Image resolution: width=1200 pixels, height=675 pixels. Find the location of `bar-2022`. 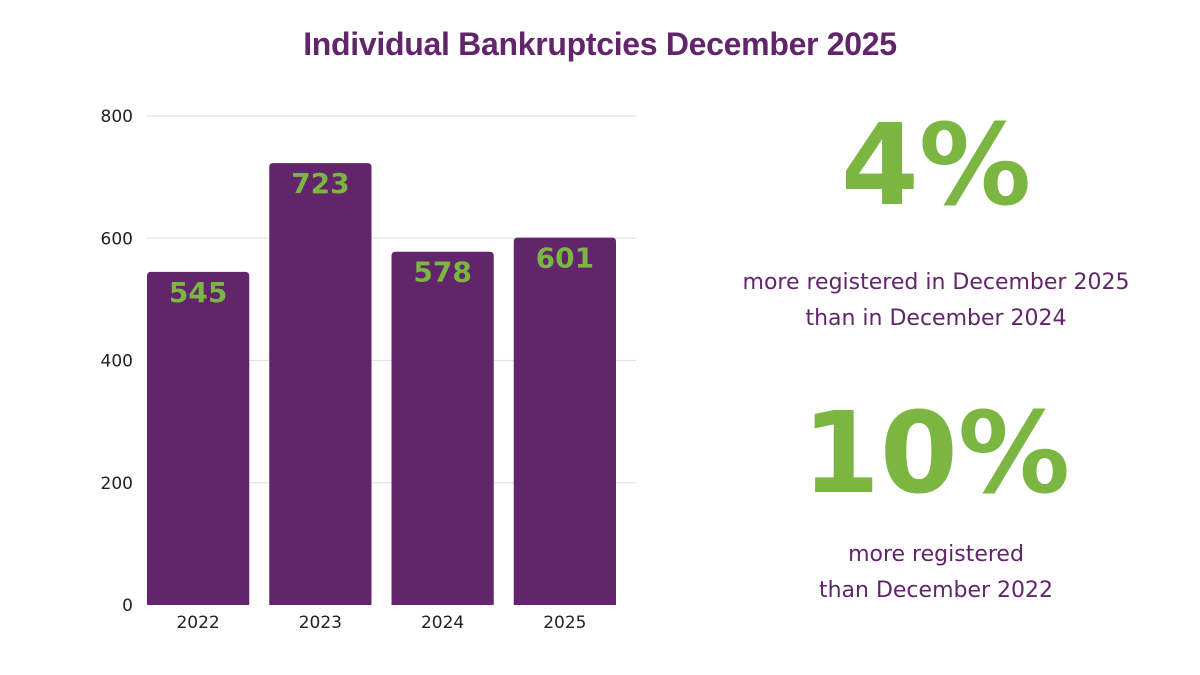

bar-2022 is located at coordinates (198, 438).